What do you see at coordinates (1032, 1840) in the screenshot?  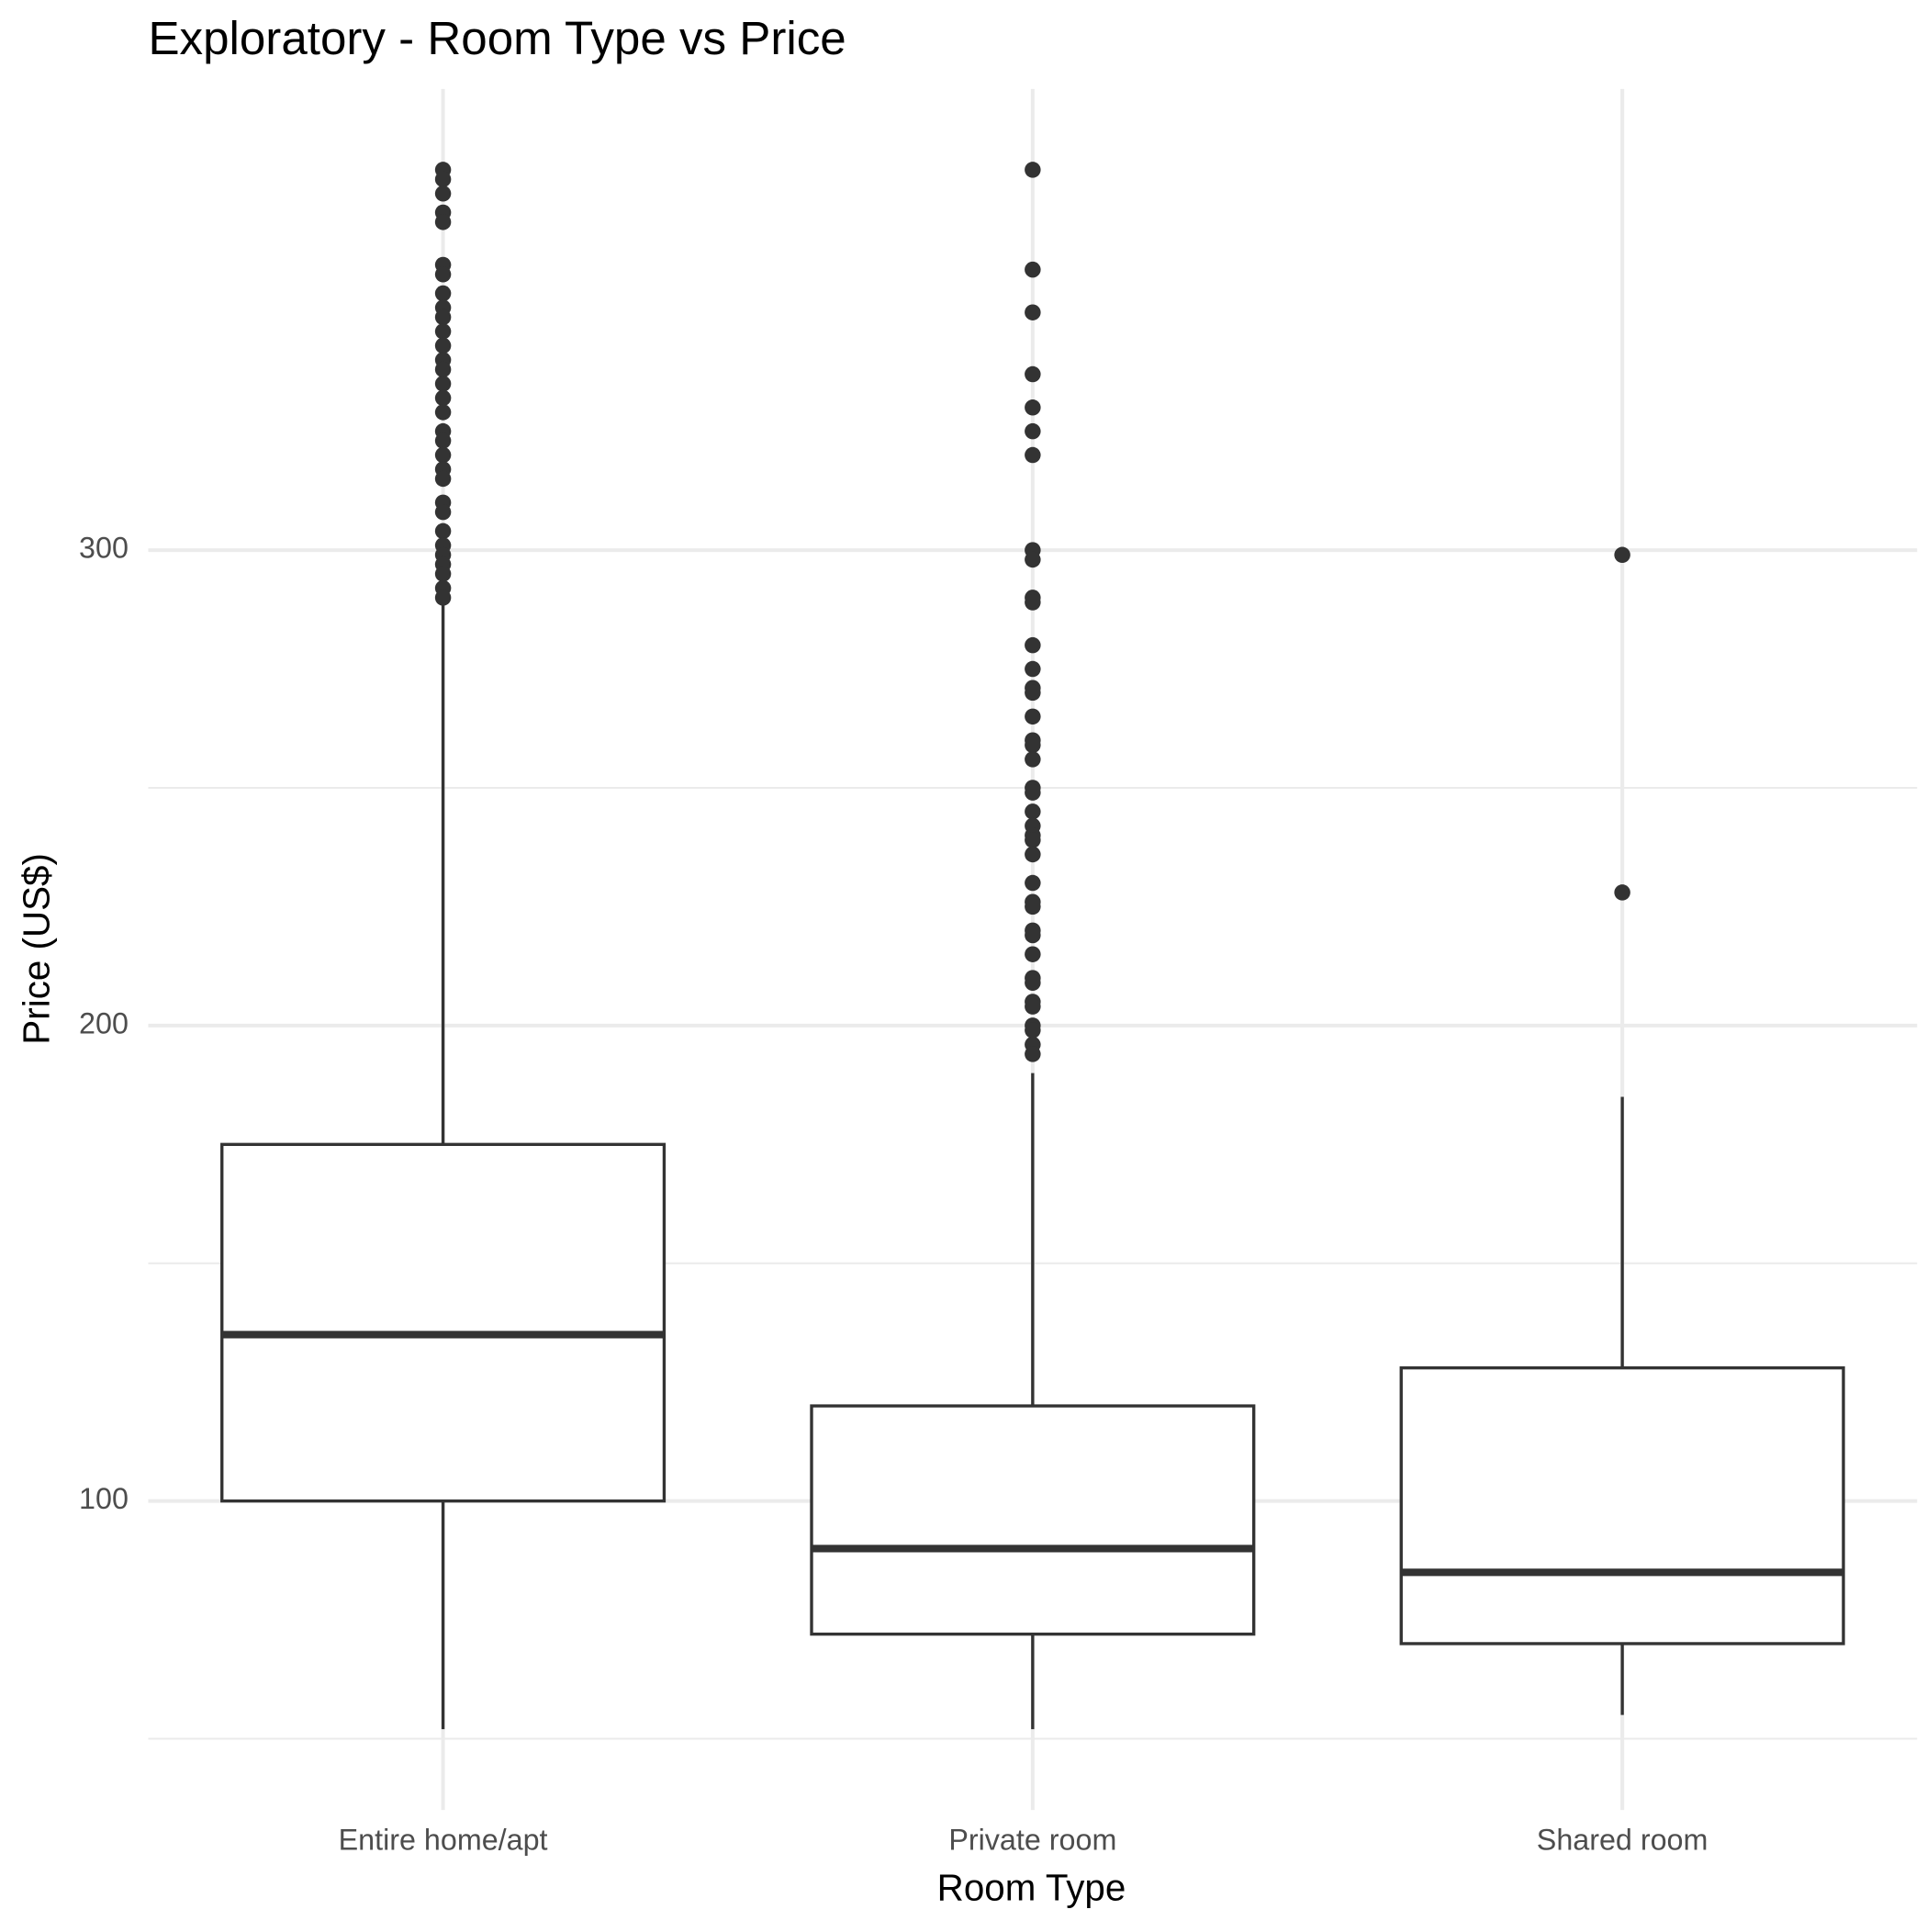 I see `x-tick-label: Private room` at bounding box center [1032, 1840].